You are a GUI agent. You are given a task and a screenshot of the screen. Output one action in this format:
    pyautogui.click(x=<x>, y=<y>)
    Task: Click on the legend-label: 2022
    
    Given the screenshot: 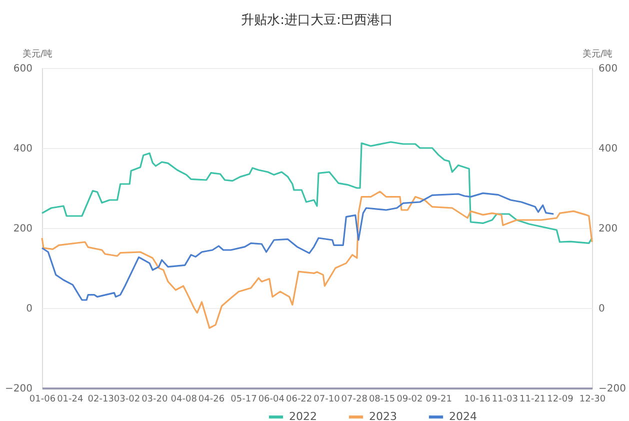 What is the action you would take?
    pyautogui.click(x=303, y=415)
    